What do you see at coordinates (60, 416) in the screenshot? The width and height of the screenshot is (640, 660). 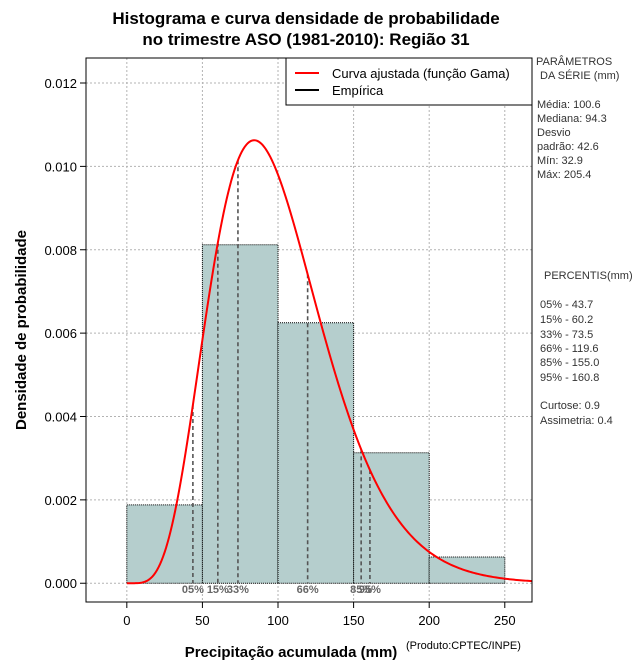 I see `y-tick-label-2: 0.004` at bounding box center [60, 416].